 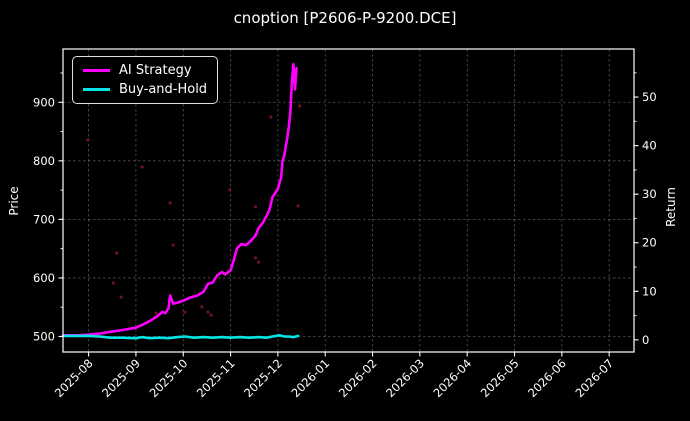 I want to click on right-axis-label: Return, so click(x=671, y=207).